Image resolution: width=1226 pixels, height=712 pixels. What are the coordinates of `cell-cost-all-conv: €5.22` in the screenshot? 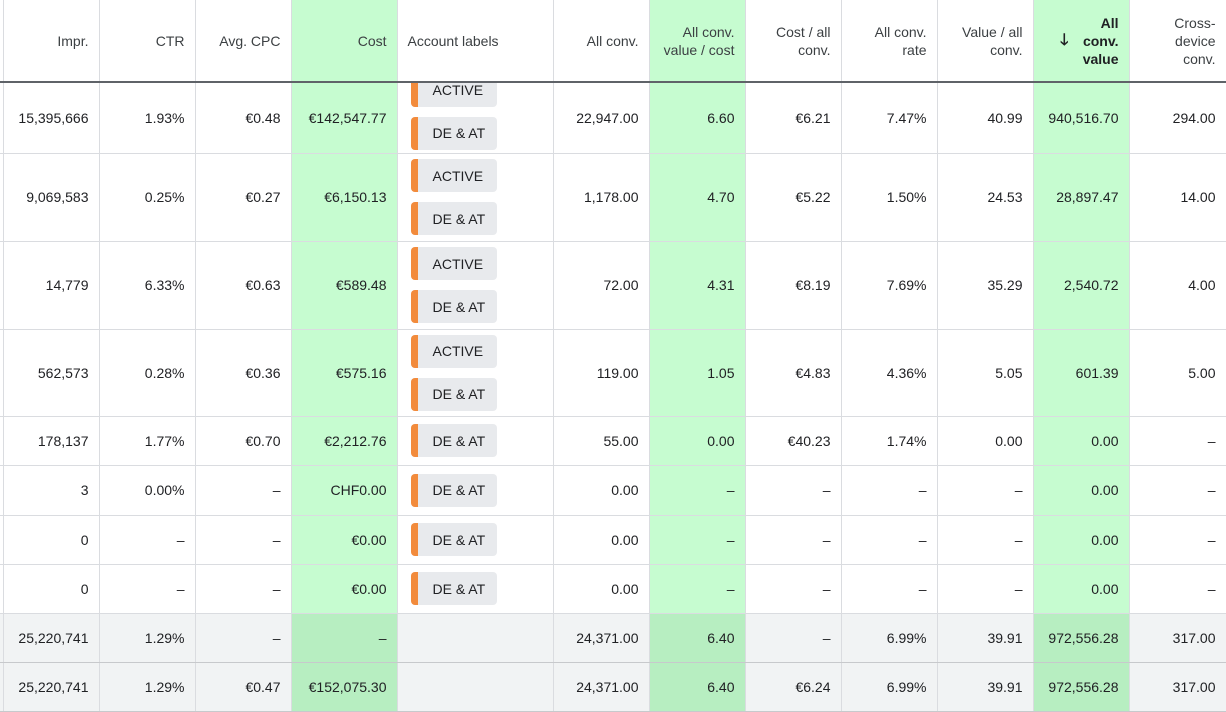 It's located at (793, 197).